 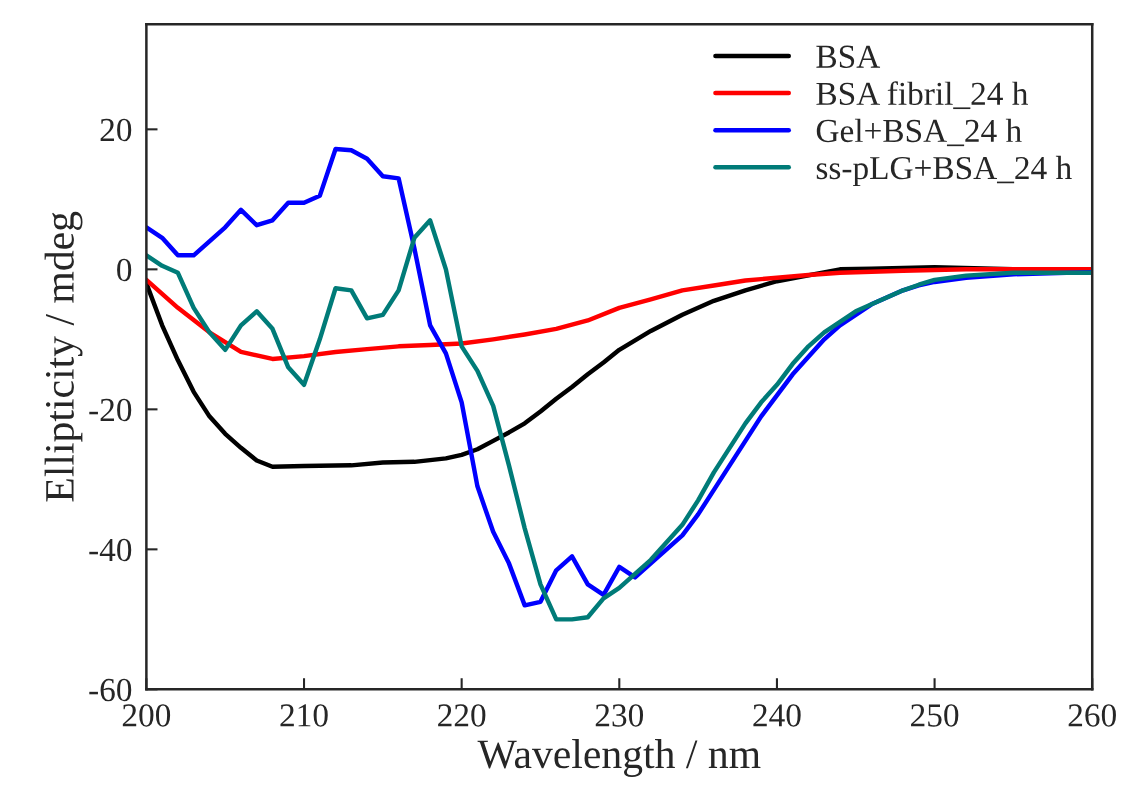 What do you see at coordinates (944, 171) in the screenshot?
I see `legend-label: ss-pLG+BSA_24 h` at bounding box center [944, 171].